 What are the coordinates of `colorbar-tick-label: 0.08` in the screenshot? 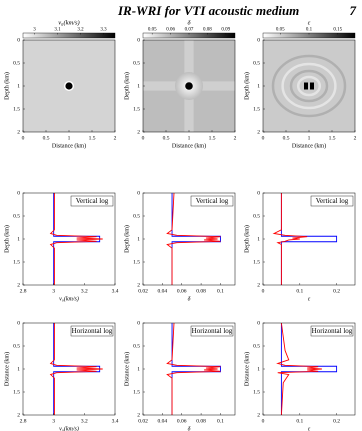 It's located at (207, 30).